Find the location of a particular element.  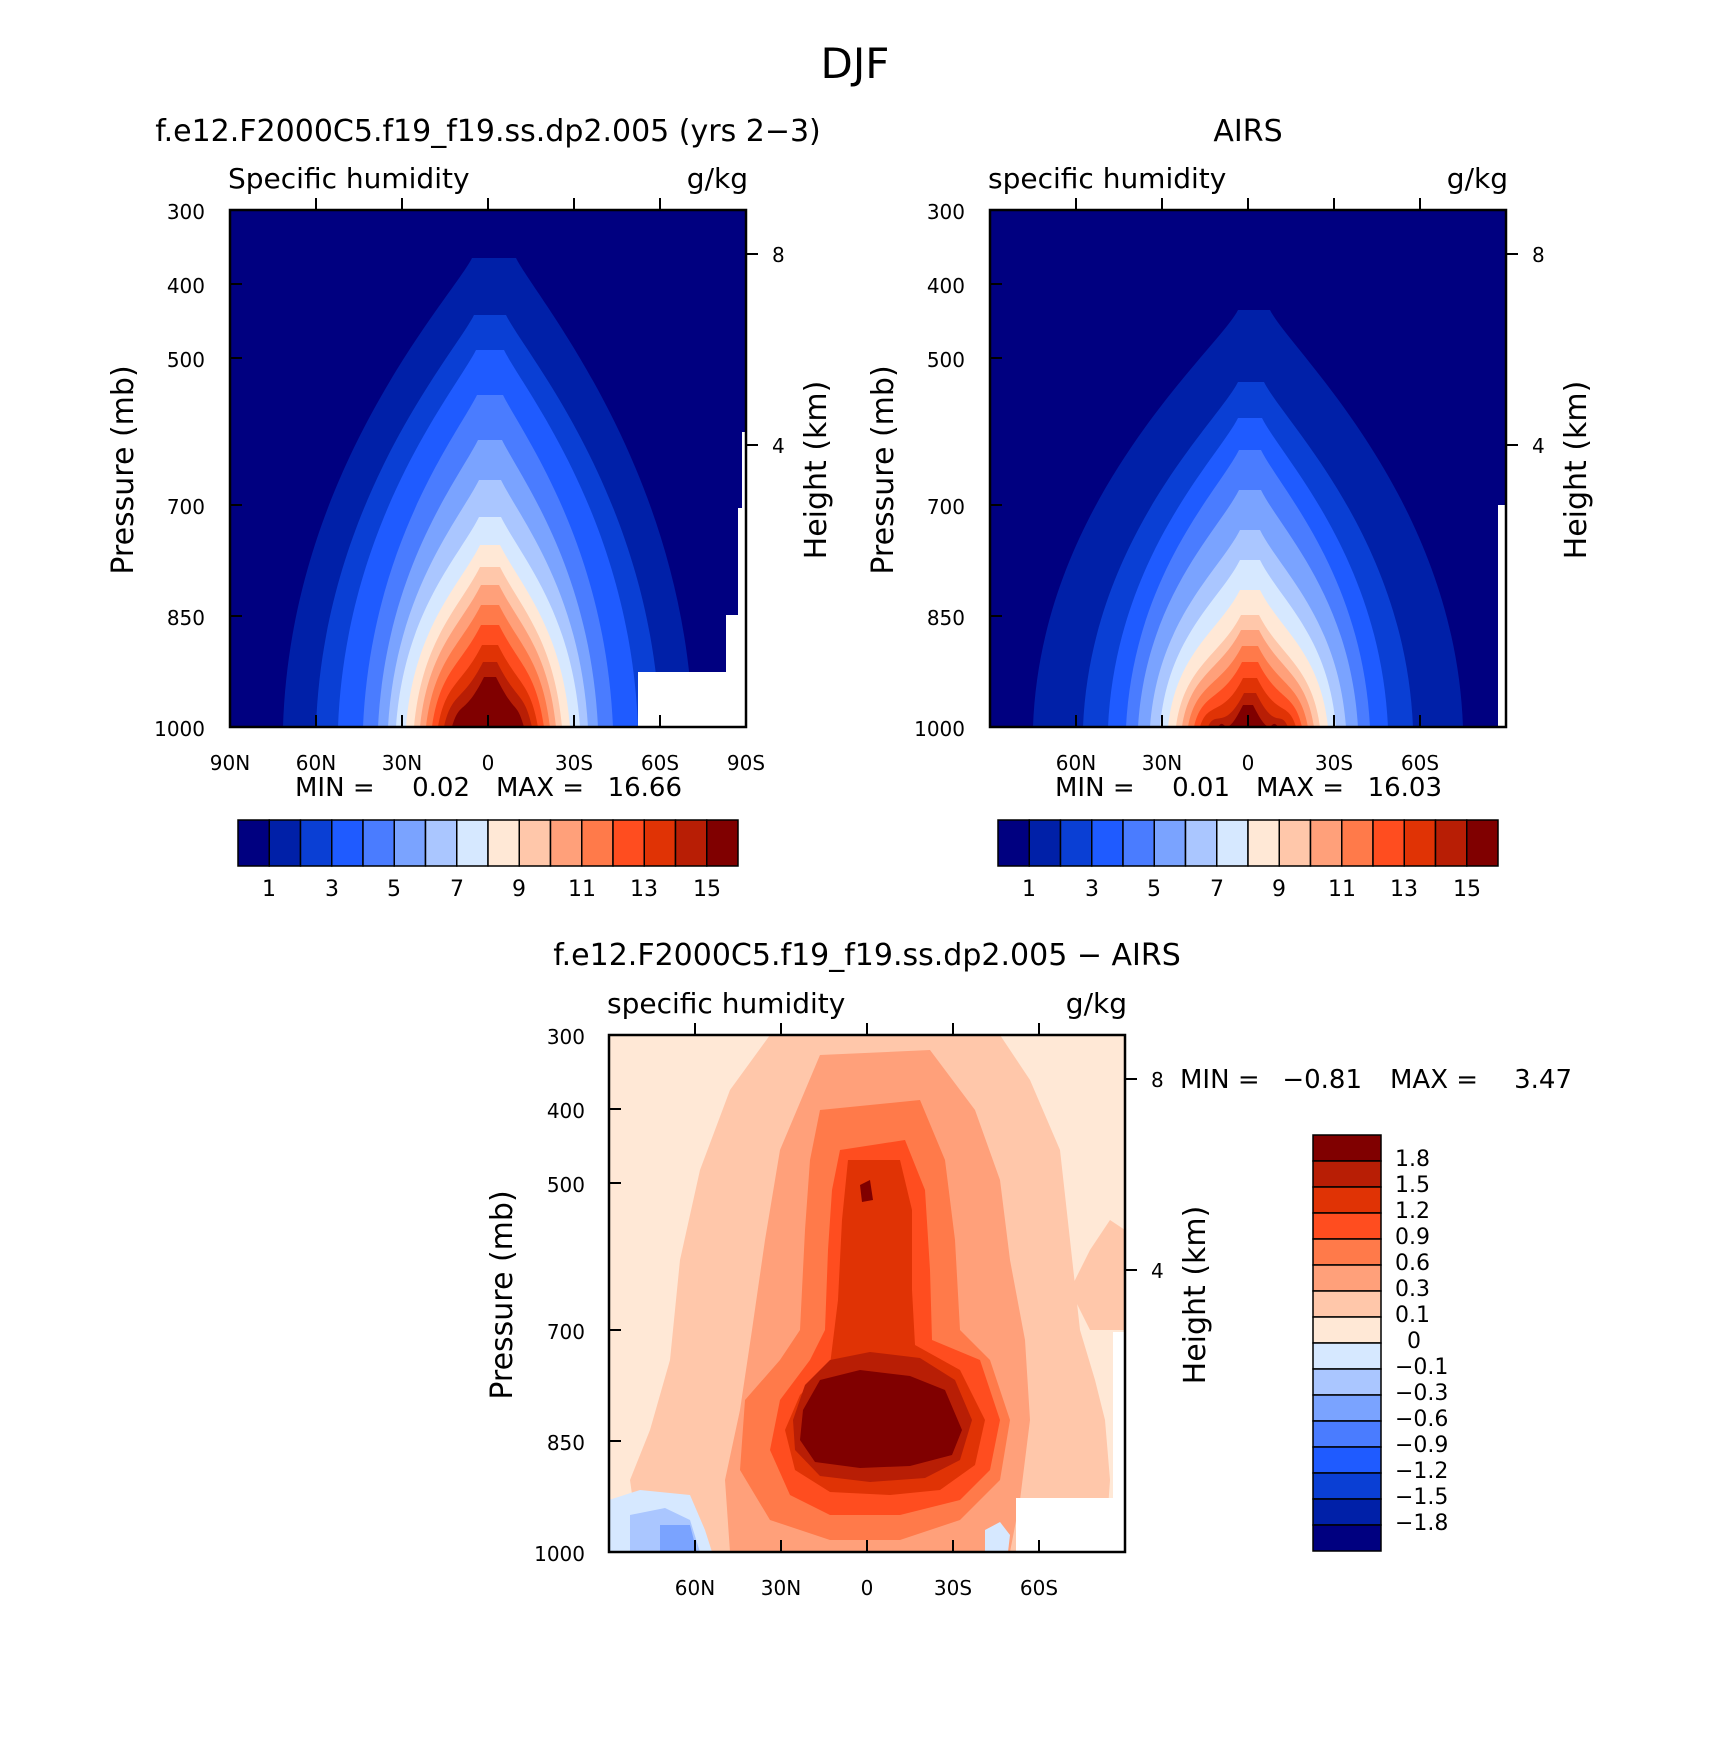

x-axis-ticks: 60N 30N 0 30S 60S is located at coordinates (866, 1570).